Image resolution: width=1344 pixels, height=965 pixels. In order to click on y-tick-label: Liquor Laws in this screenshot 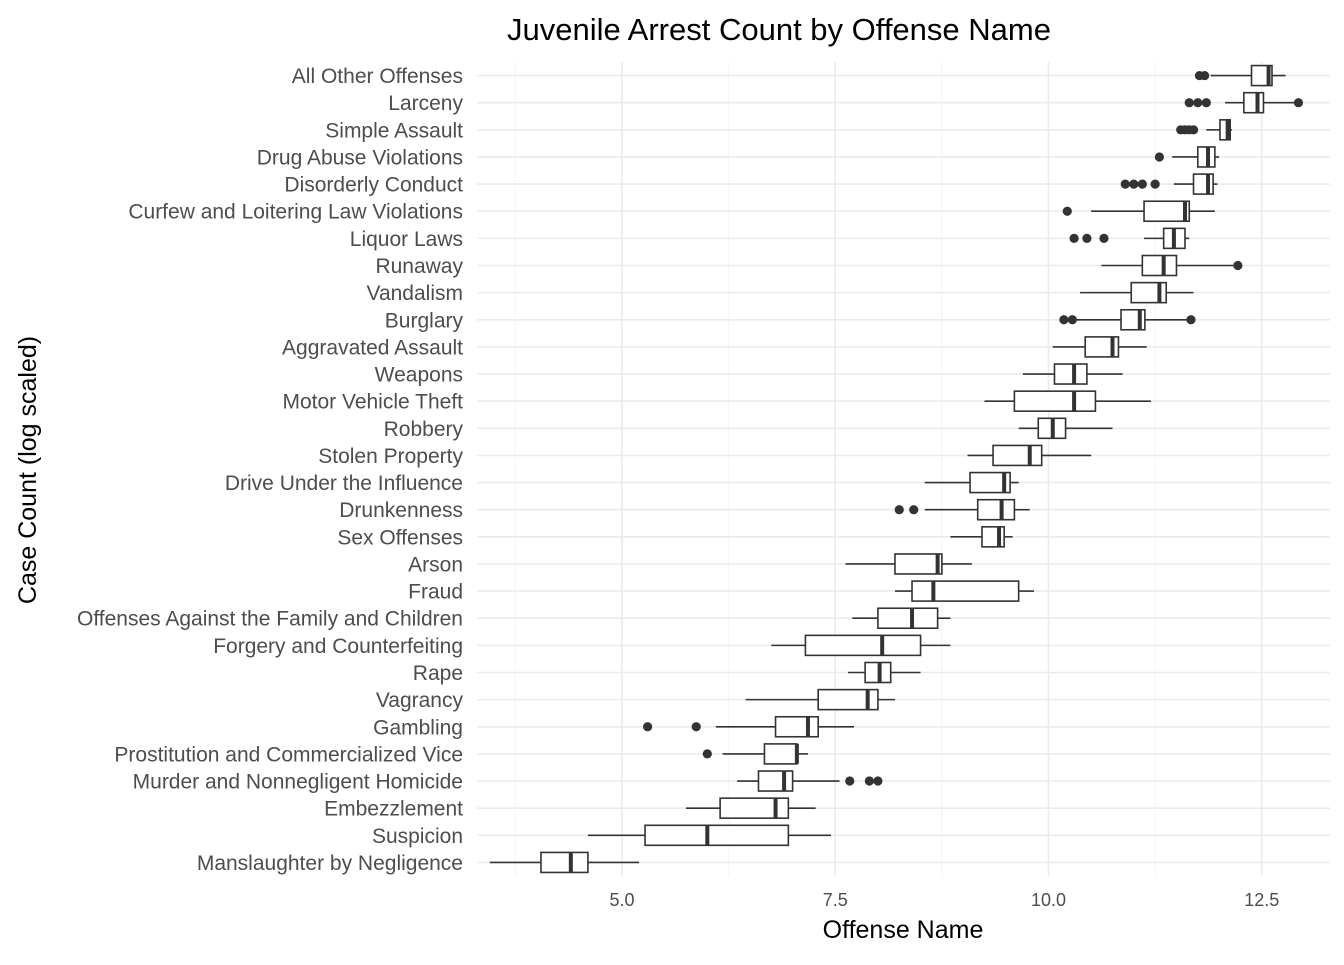, I will do `click(406, 239)`.